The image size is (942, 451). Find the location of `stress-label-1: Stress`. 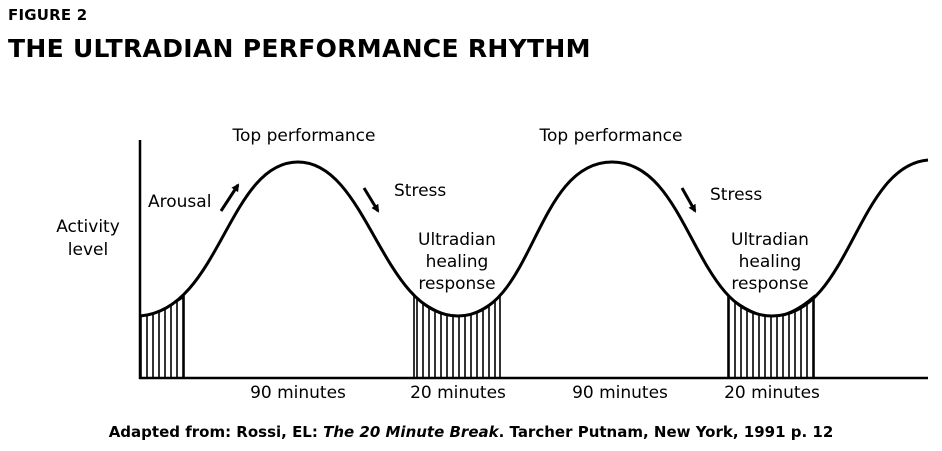

stress-label-1: Stress is located at coordinates (420, 191).